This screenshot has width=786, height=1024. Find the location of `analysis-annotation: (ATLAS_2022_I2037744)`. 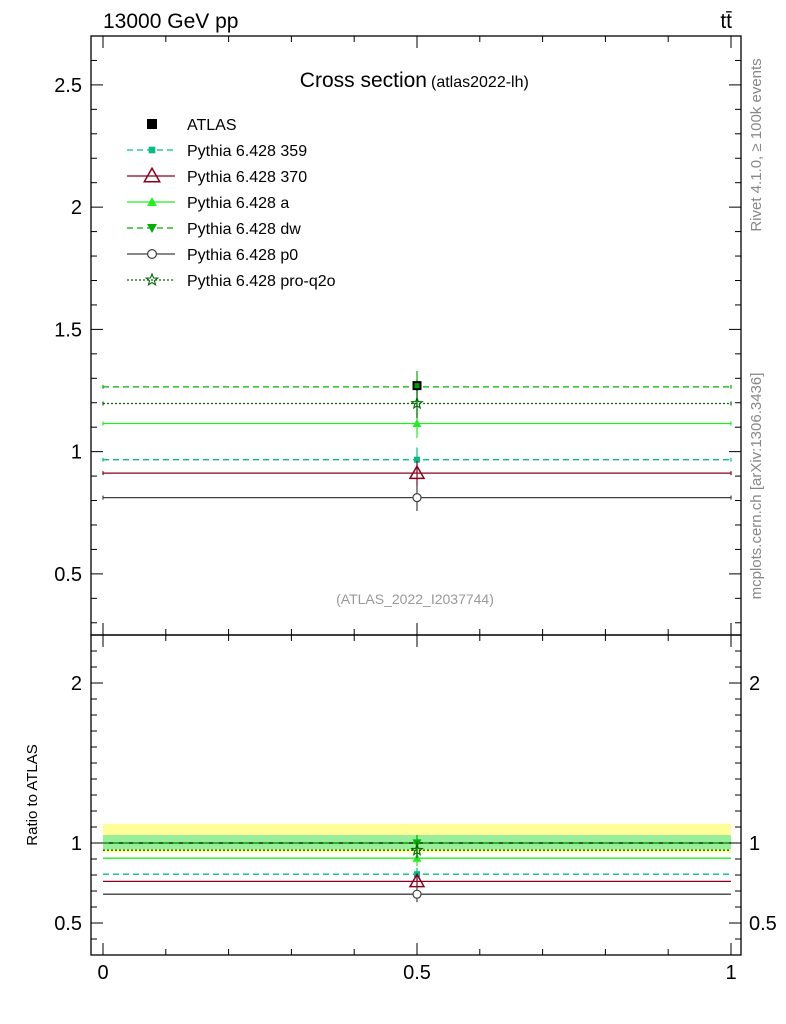

analysis-annotation: (ATLAS_2022_I2037744) is located at coordinates (415, 599).